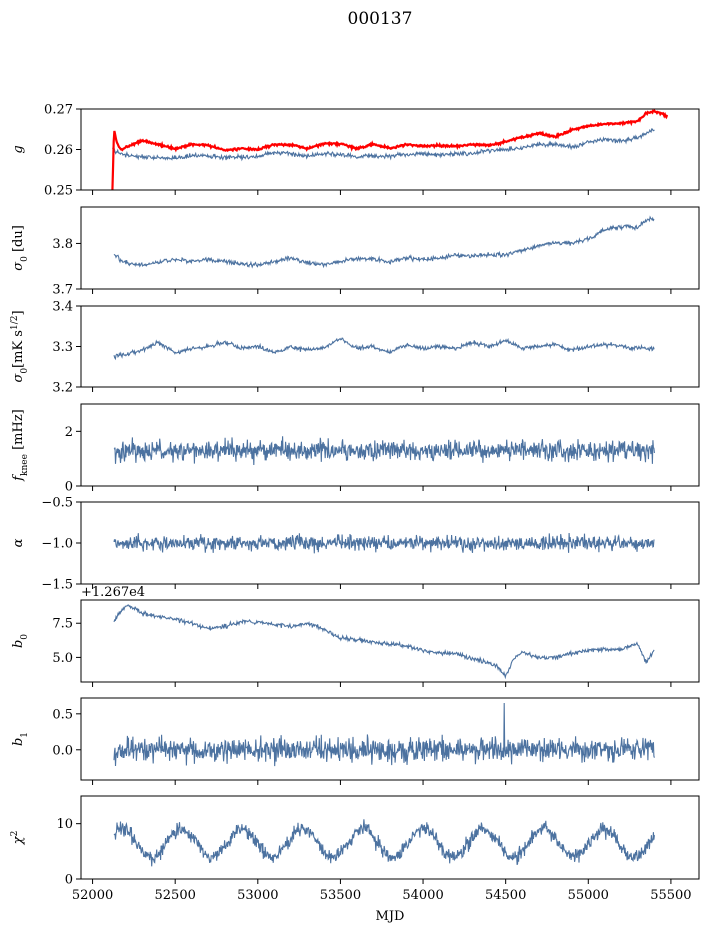 The width and height of the screenshot is (709, 936). I want to click on x-tick-label: 53500, so click(340, 895).